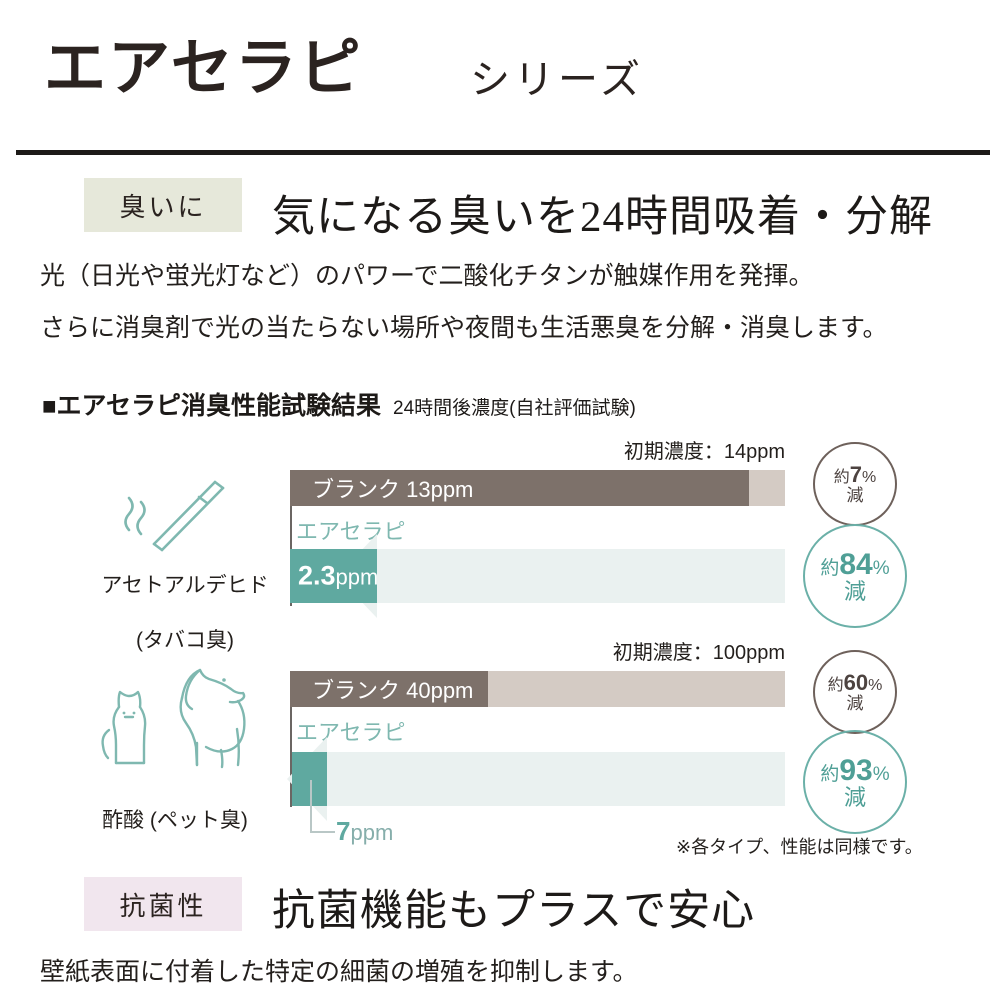  Describe the element at coordinates (855, 475) in the screenshot. I see `badge-percent-row-1-blank: 約7%` at that location.